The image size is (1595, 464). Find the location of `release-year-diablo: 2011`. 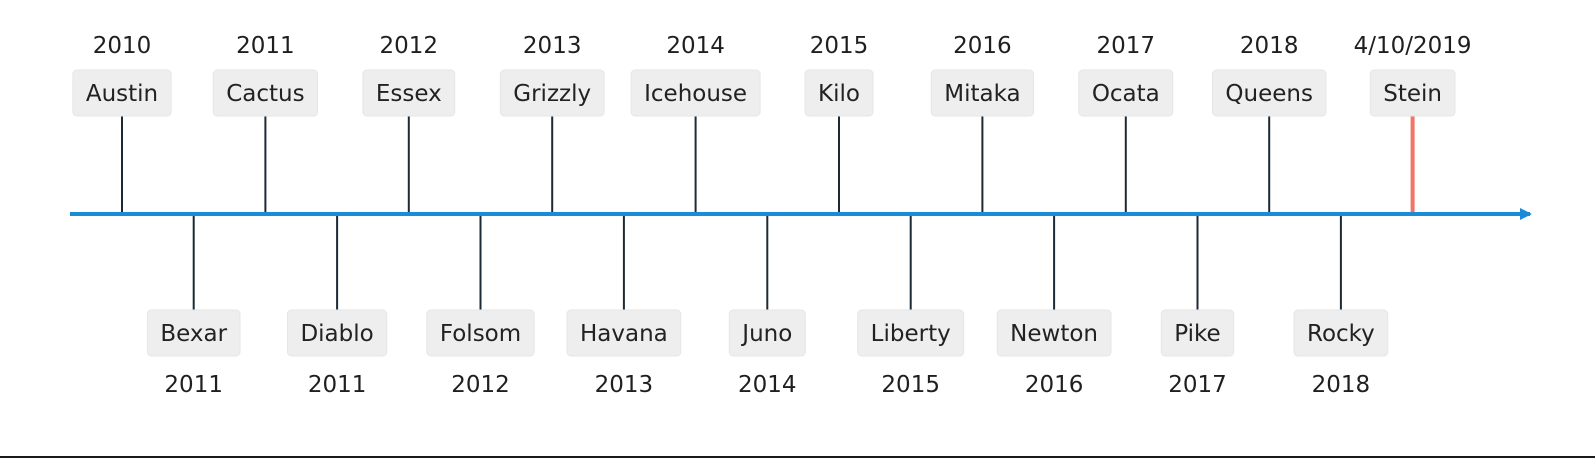

release-year-diablo: 2011 is located at coordinates (337, 385).